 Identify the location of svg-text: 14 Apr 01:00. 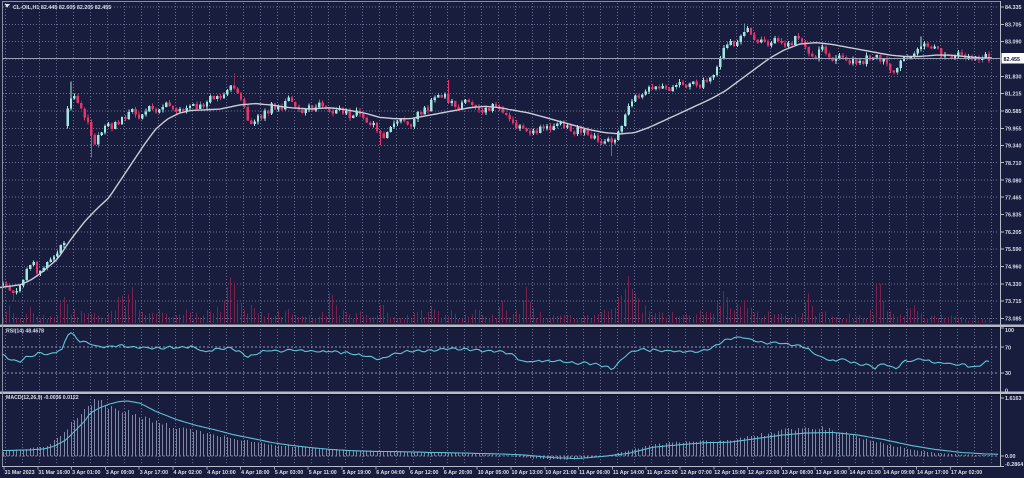
(865, 473).